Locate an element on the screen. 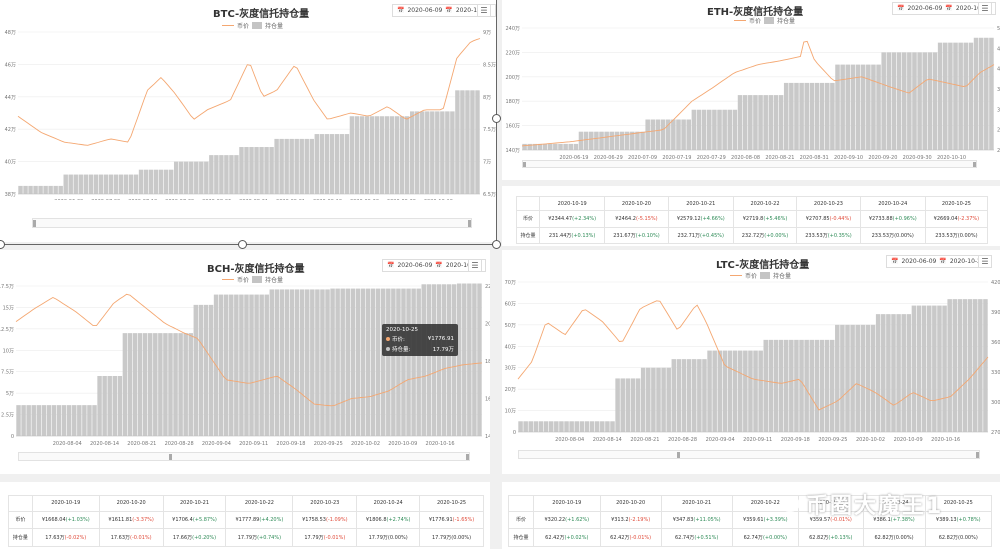 This screenshot has height=549, width=1000. x-axis-tick: 2020-07-09 is located at coordinates (105, 199).